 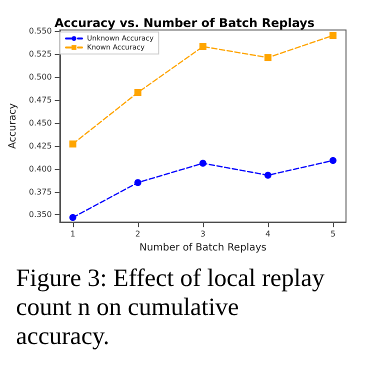 What do you see at coordinates (40, 191) in the screenshot?
I see `y-tick-label: 0.375` at bounding box center [40, 191].